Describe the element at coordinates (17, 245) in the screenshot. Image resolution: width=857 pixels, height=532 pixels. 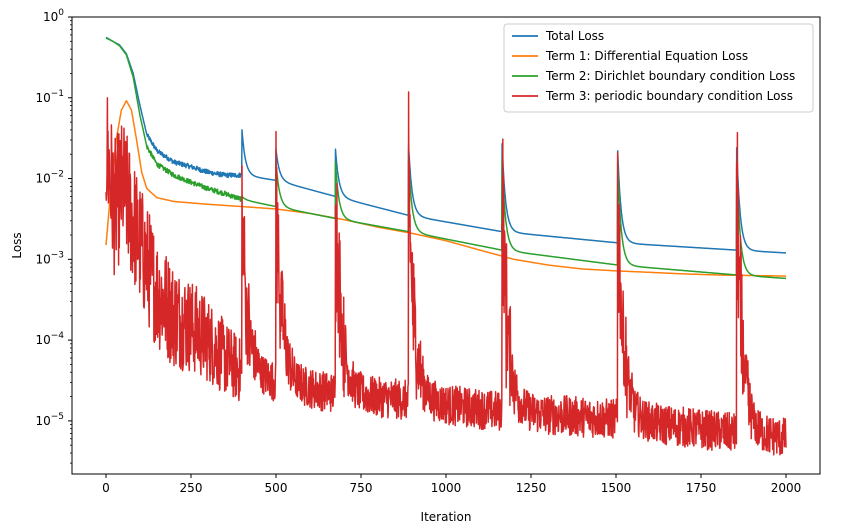
I see `y-axis-label: Loss` at that location.